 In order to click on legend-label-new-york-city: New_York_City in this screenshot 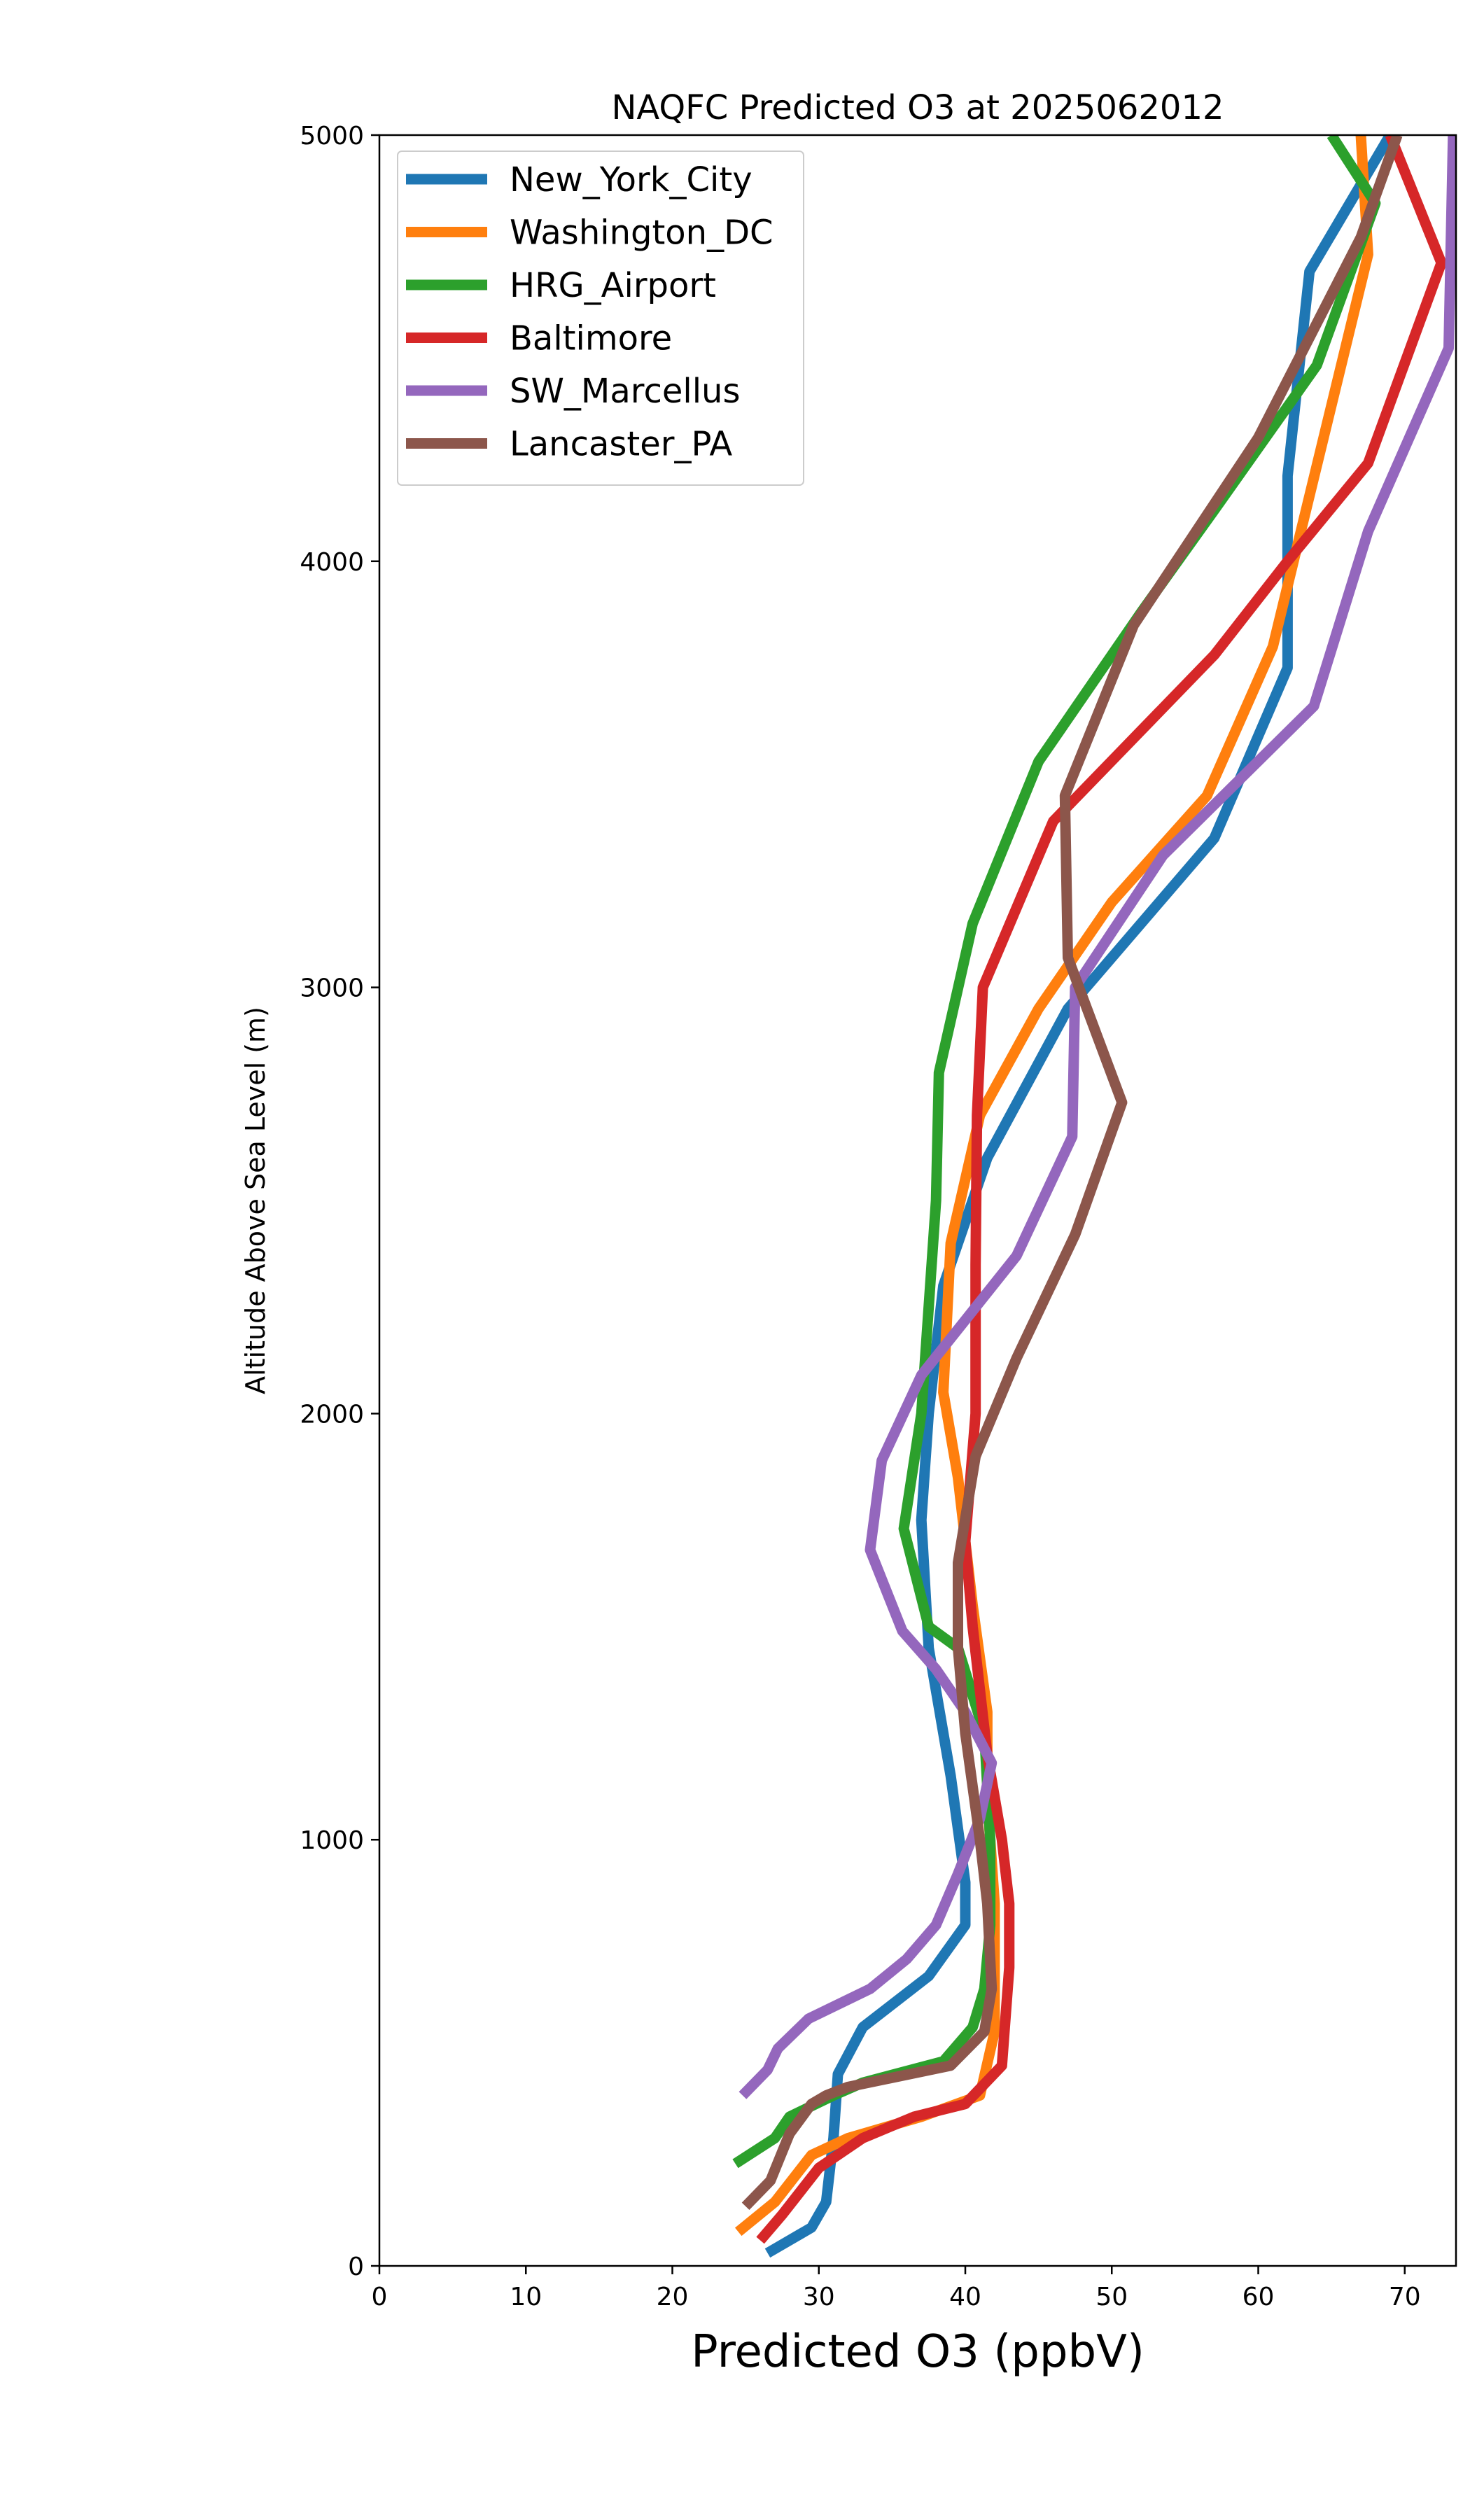, I will do `click(631, 180)`.